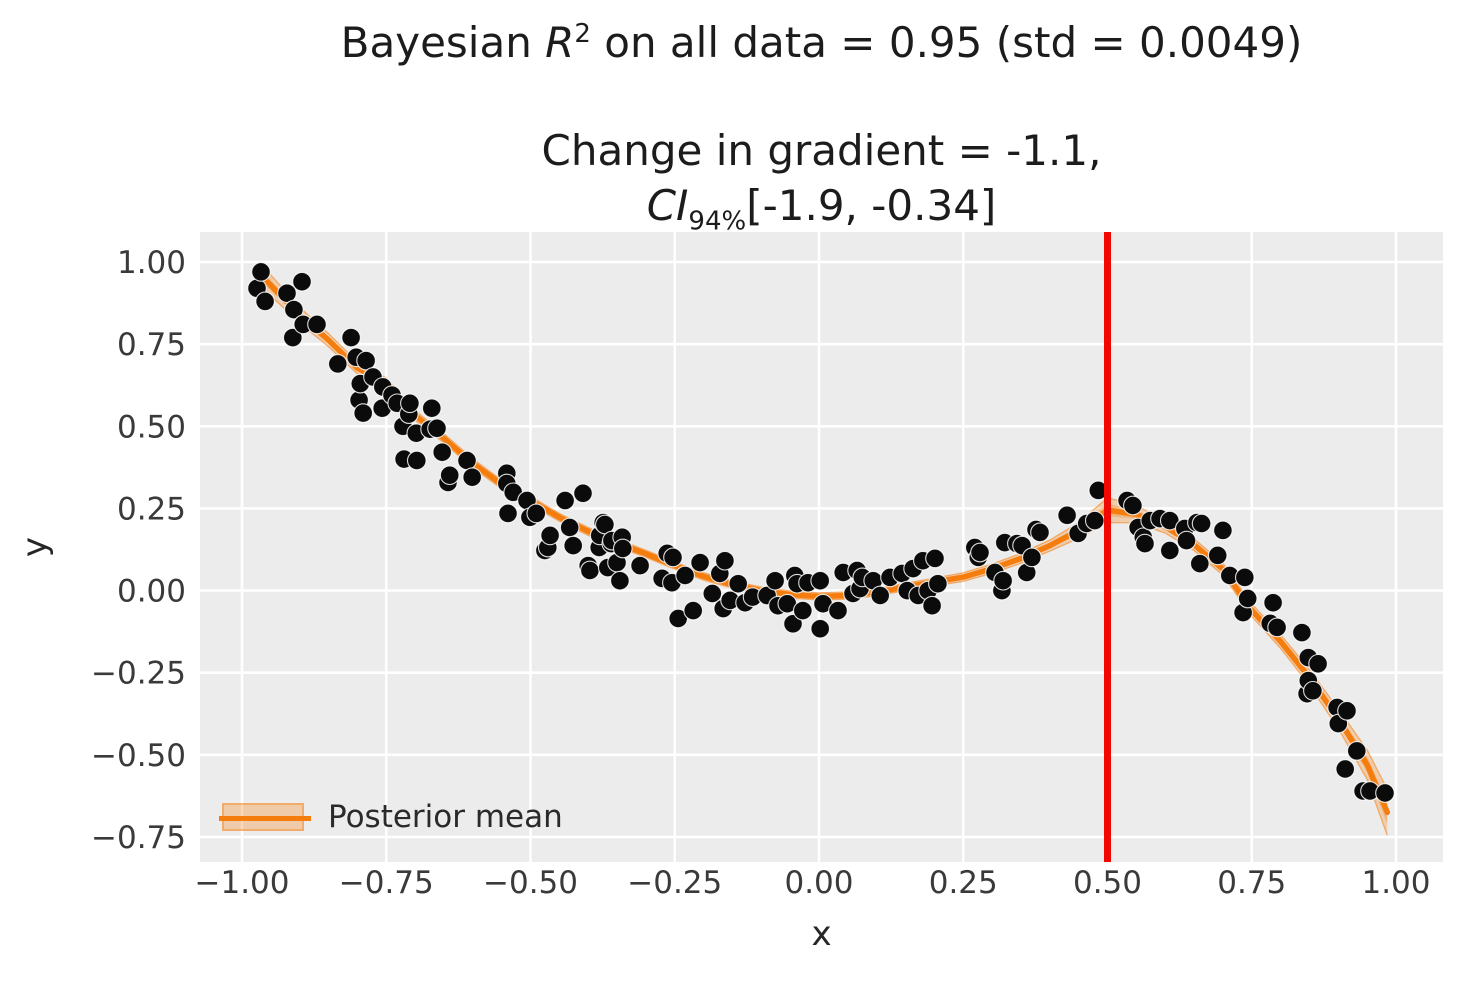 This screenshot has height=983, width=1463. What do you see at coordinates (946, 42) in the screenshot?
I see `suptitle-text-post: on all data = 0.95 (std = 0.0049)` at bounding box center [946, 42].